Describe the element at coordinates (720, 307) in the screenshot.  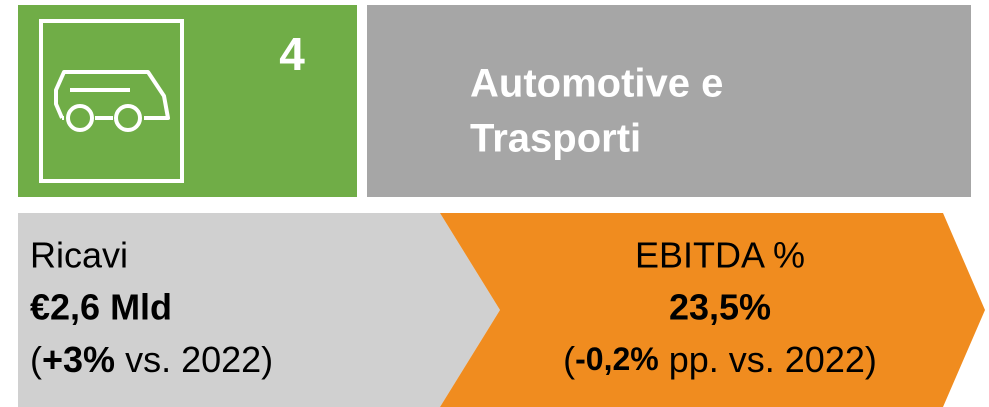
I see `metric-value: 23,5%` at that location.